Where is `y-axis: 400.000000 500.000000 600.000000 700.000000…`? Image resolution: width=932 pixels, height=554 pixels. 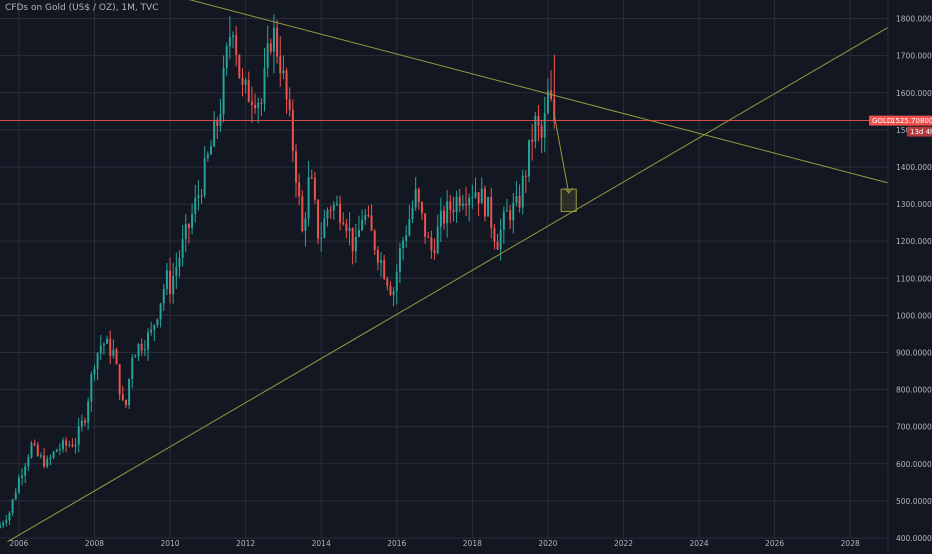
y-axis: 400.000000 500.000000 600.000000 700.000000… is located at coordinates (914, 279).